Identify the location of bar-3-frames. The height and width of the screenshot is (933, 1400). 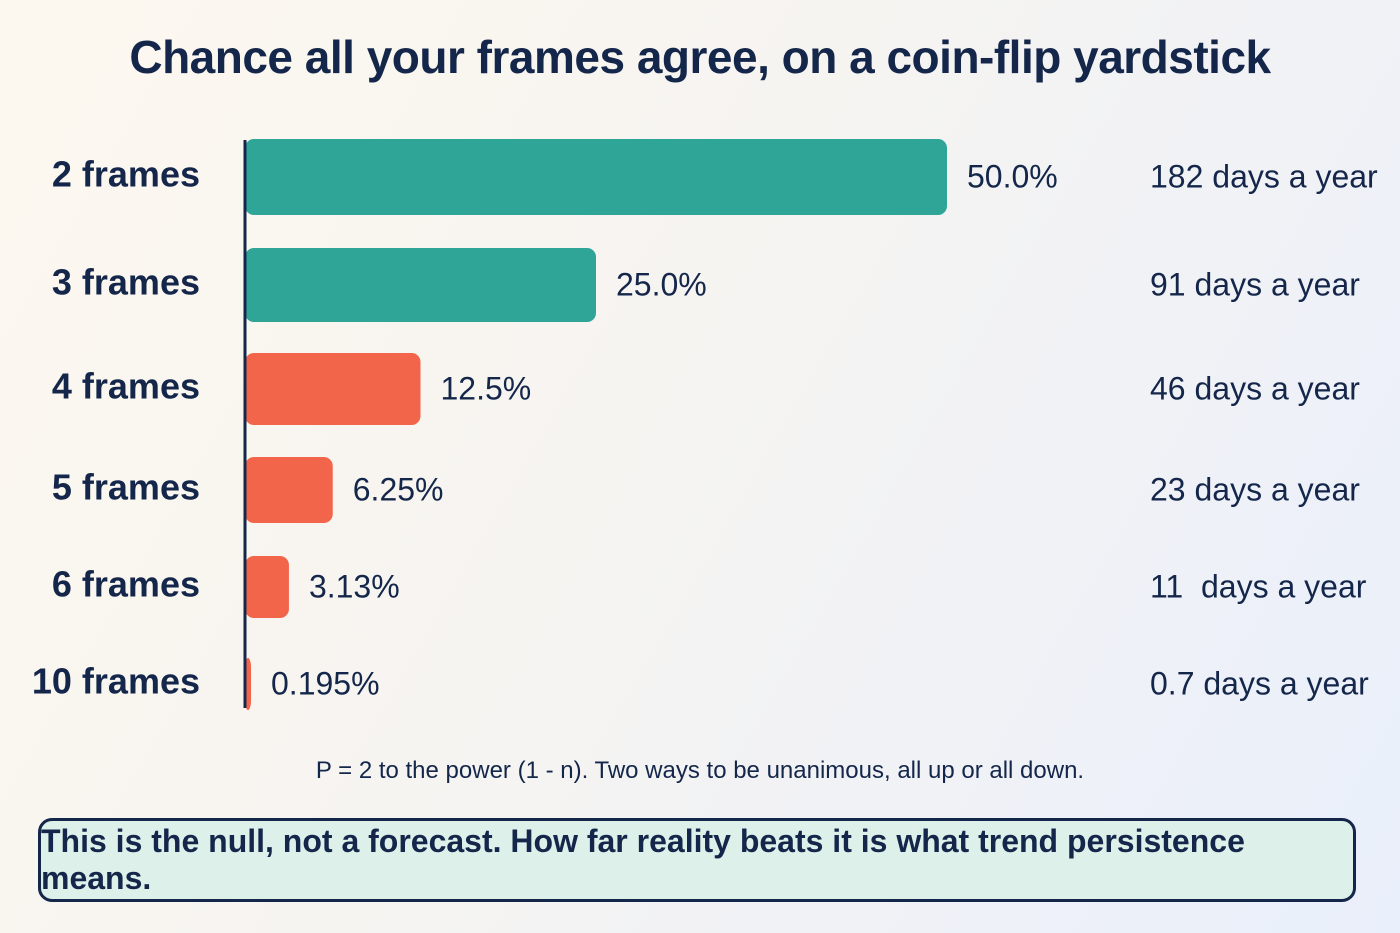
(420, 285).